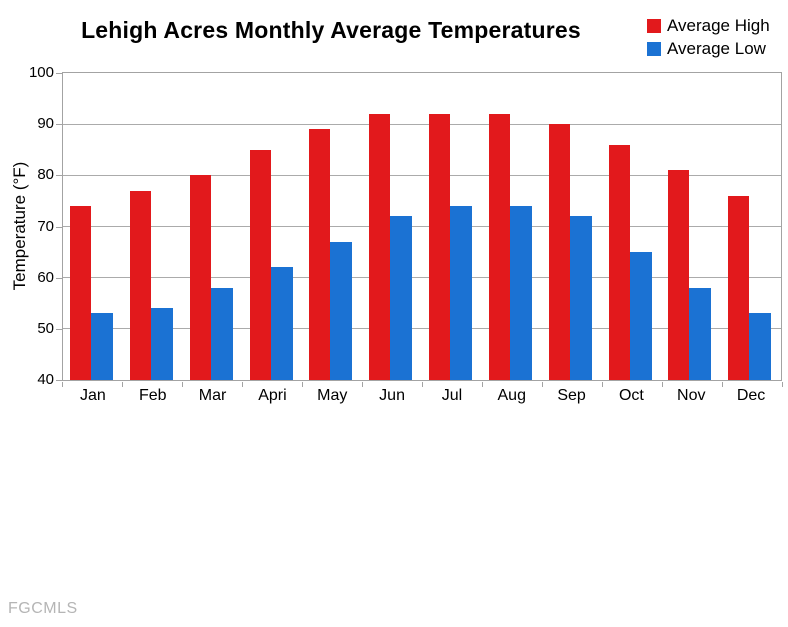 This screenshot has width=788, height=627. Describe the element at coordinates (679, 275) in the screenshot. I see `bar-high-nov` at that location.